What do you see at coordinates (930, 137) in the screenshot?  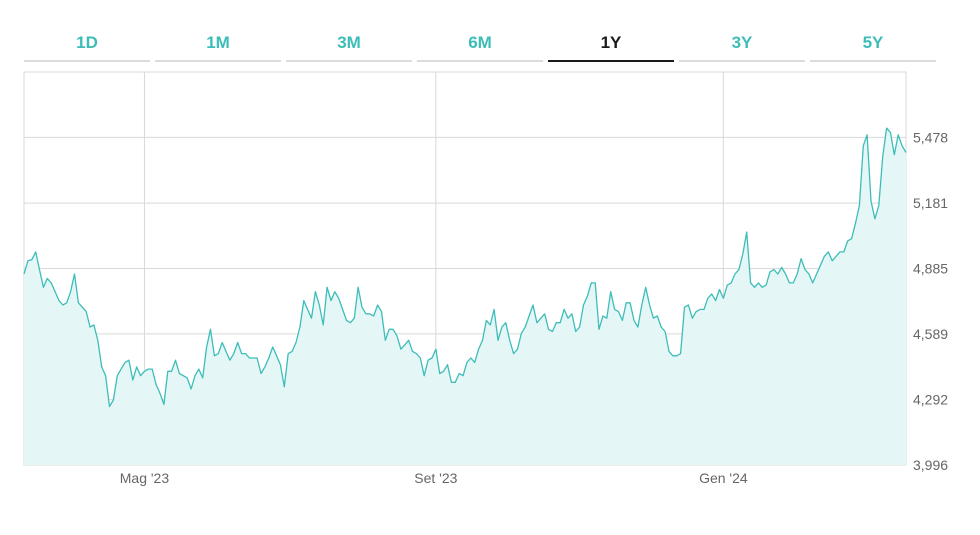 I see `y-tick-label: 5,478` at bounding box center [930, 137].